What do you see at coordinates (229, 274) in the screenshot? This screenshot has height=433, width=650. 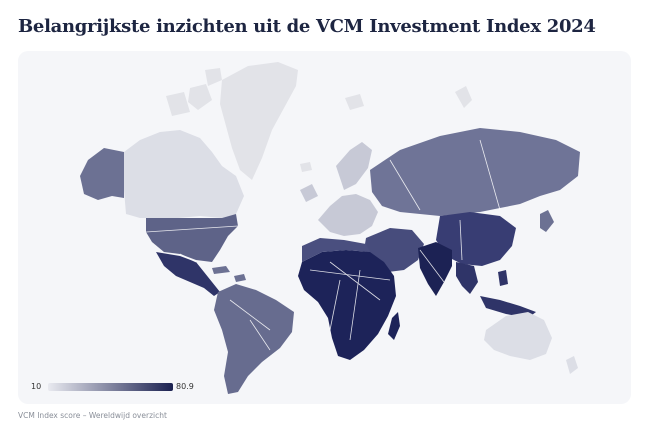 I see `caribbean-region` at bounding box center [229, 274].